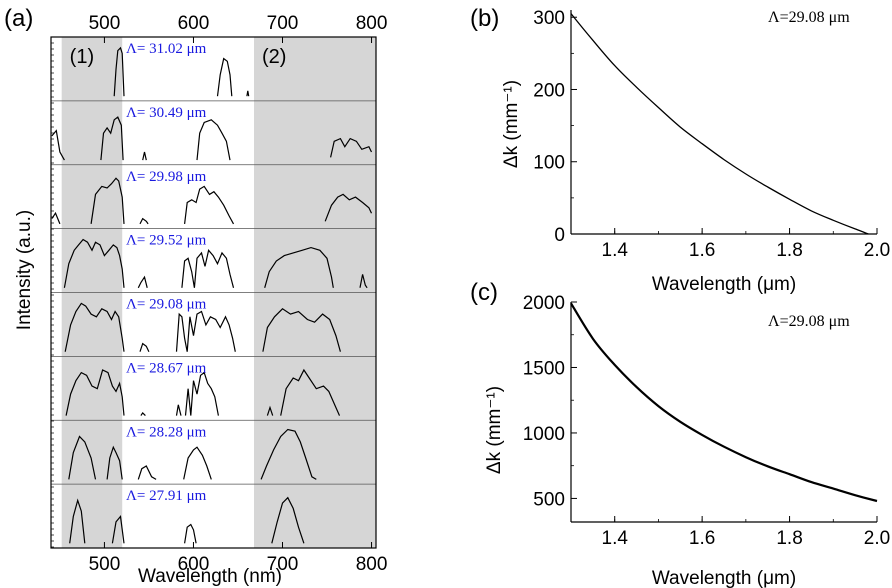 This screenshot has width=892, height=588. Describe the element at coordinates (724, 402) in the screenshot. I see `panel-c-curve` at that location.